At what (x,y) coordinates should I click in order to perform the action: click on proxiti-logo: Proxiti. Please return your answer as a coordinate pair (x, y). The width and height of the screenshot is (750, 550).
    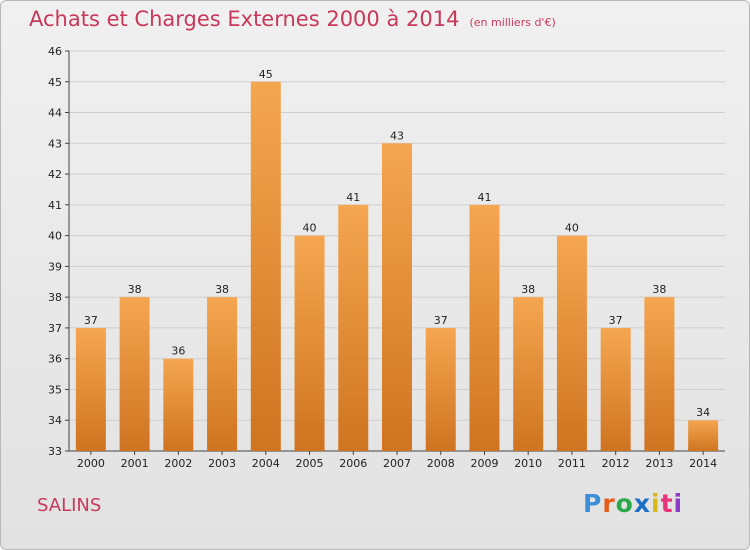
    Looking at the image, I should click on (633, 503).